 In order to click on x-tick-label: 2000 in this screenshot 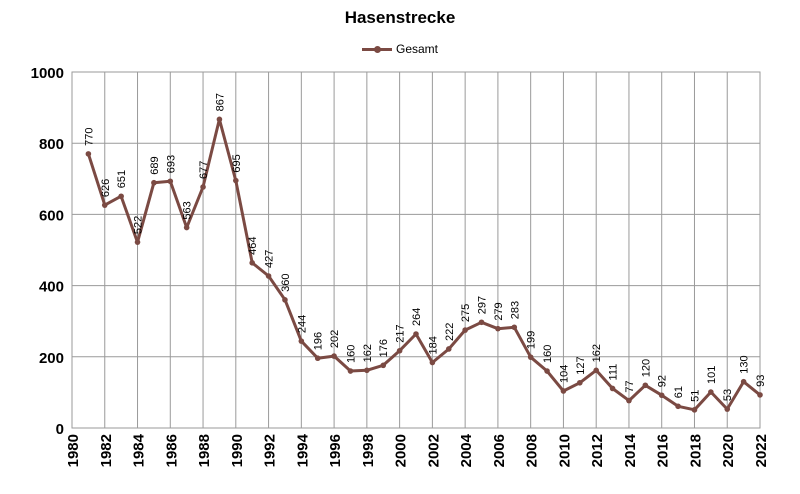, I will do `click(401, 450)`.